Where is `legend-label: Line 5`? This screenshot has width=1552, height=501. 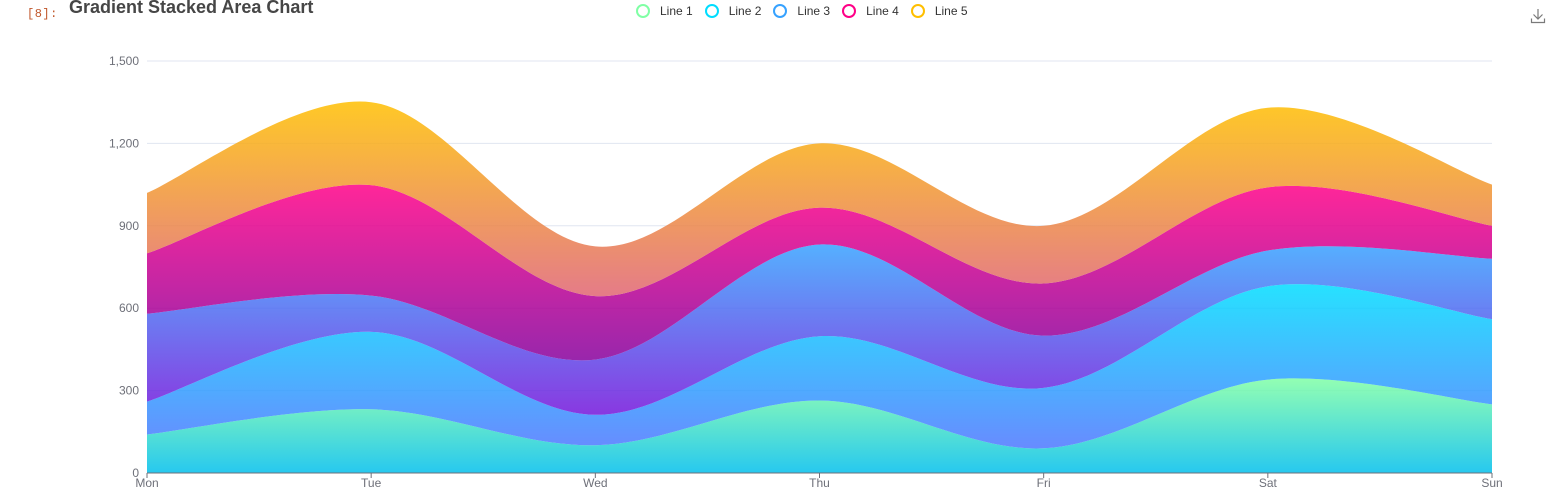
legend-label: Line 5 is located at coordinates (951, 11).